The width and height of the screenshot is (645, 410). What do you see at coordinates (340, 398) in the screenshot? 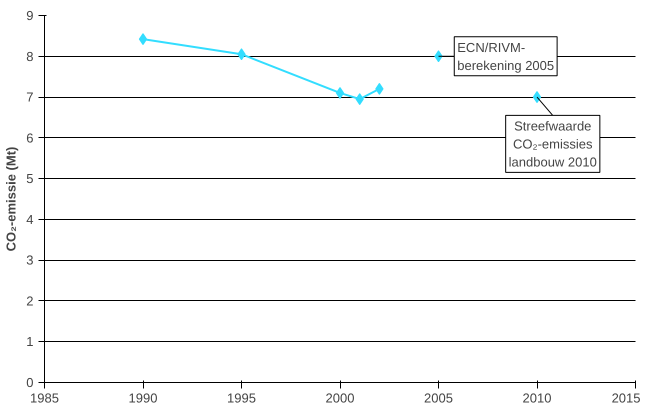
I see `x-tick-label: 2000` at bounding box center [340, 398].